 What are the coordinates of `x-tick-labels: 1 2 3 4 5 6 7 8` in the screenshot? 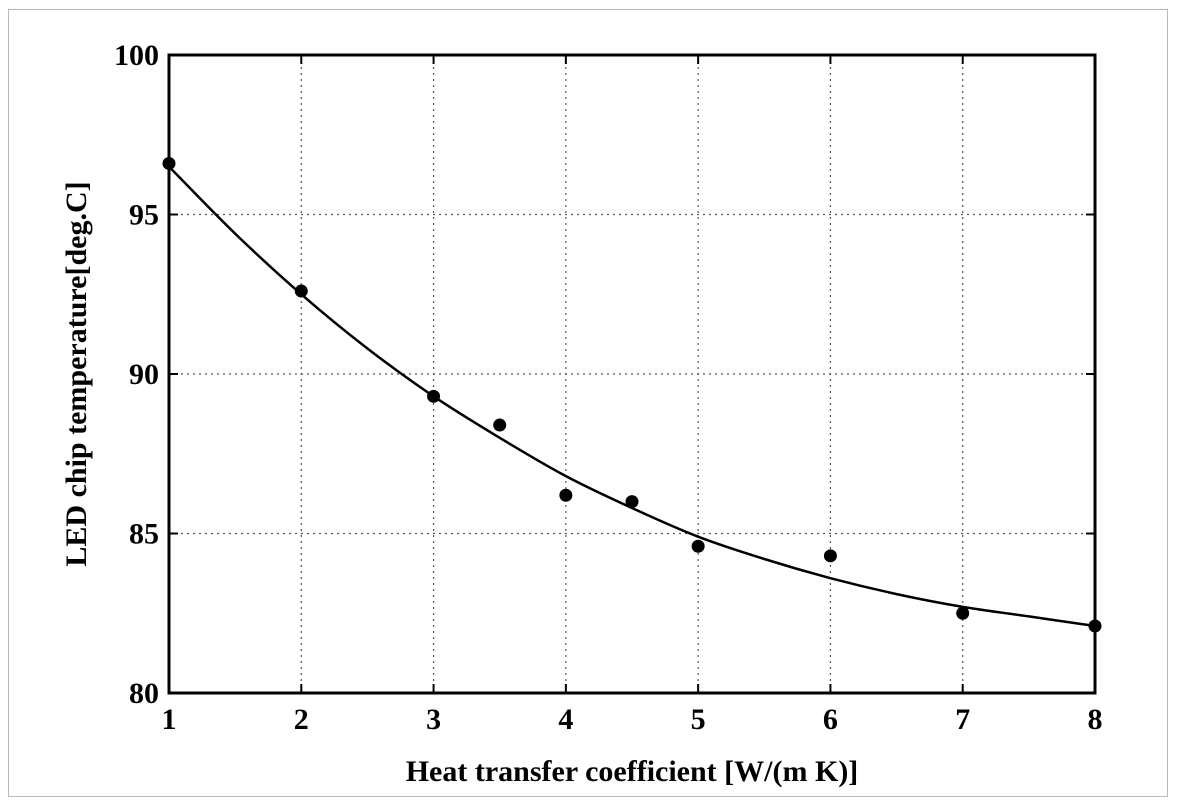 It's located at (632, 719).